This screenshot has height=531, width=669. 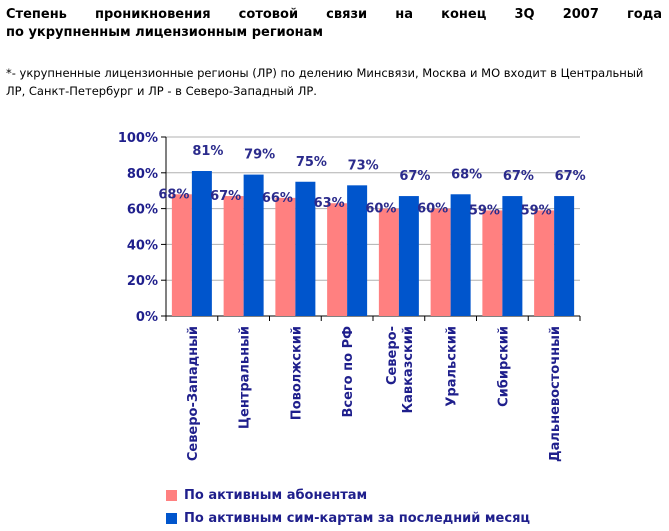 What do you see at coordinates (142, 281) in the screenshot?
I see `y-tick-label: 20%` at bounding box center [142, 281].